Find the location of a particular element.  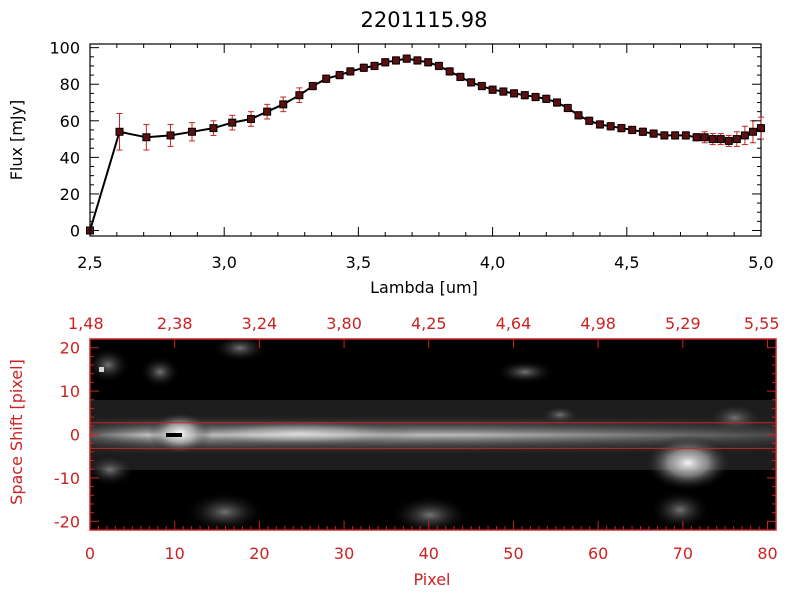

top-tick-label: 2,38 is located at coordinates (175, 323).